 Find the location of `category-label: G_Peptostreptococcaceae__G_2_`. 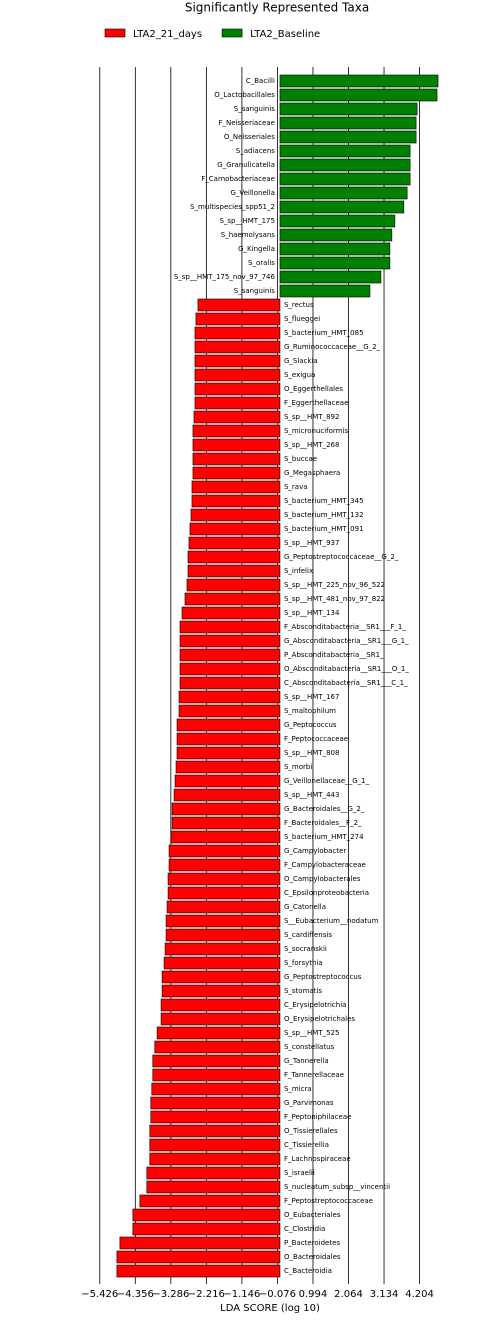

category-label: G_Peptostreptococcaceae__G_2_ is located at coordinates (341, 557).